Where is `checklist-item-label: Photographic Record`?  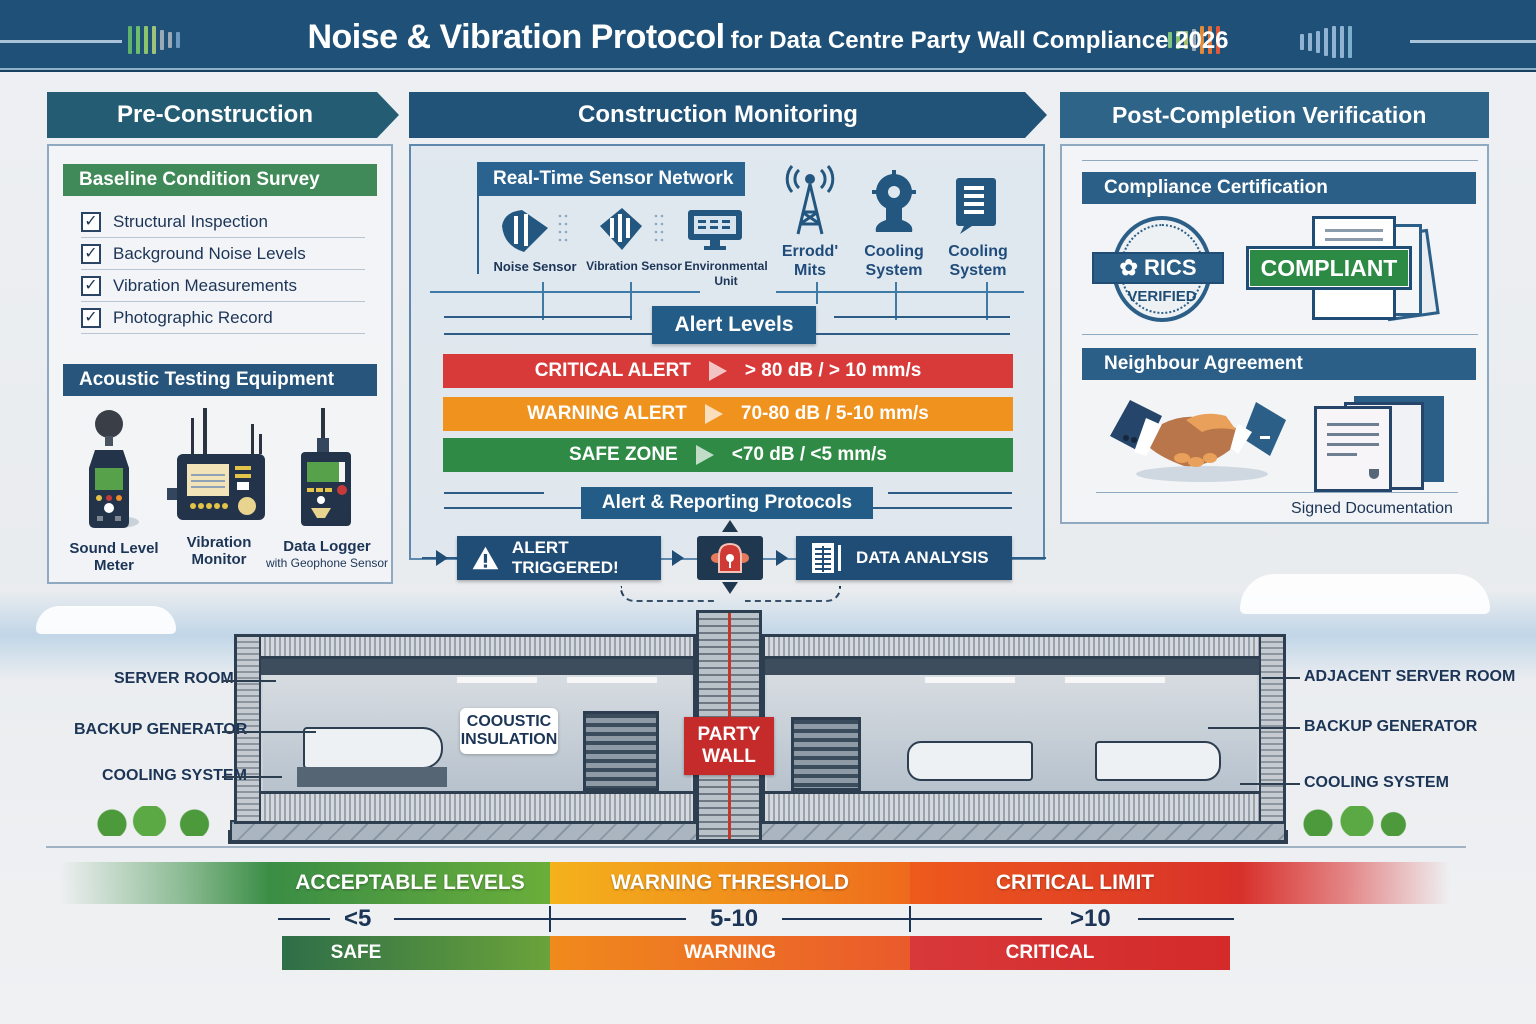 checklist-item-label: Photographic Record is located at coordinates (193, 317).